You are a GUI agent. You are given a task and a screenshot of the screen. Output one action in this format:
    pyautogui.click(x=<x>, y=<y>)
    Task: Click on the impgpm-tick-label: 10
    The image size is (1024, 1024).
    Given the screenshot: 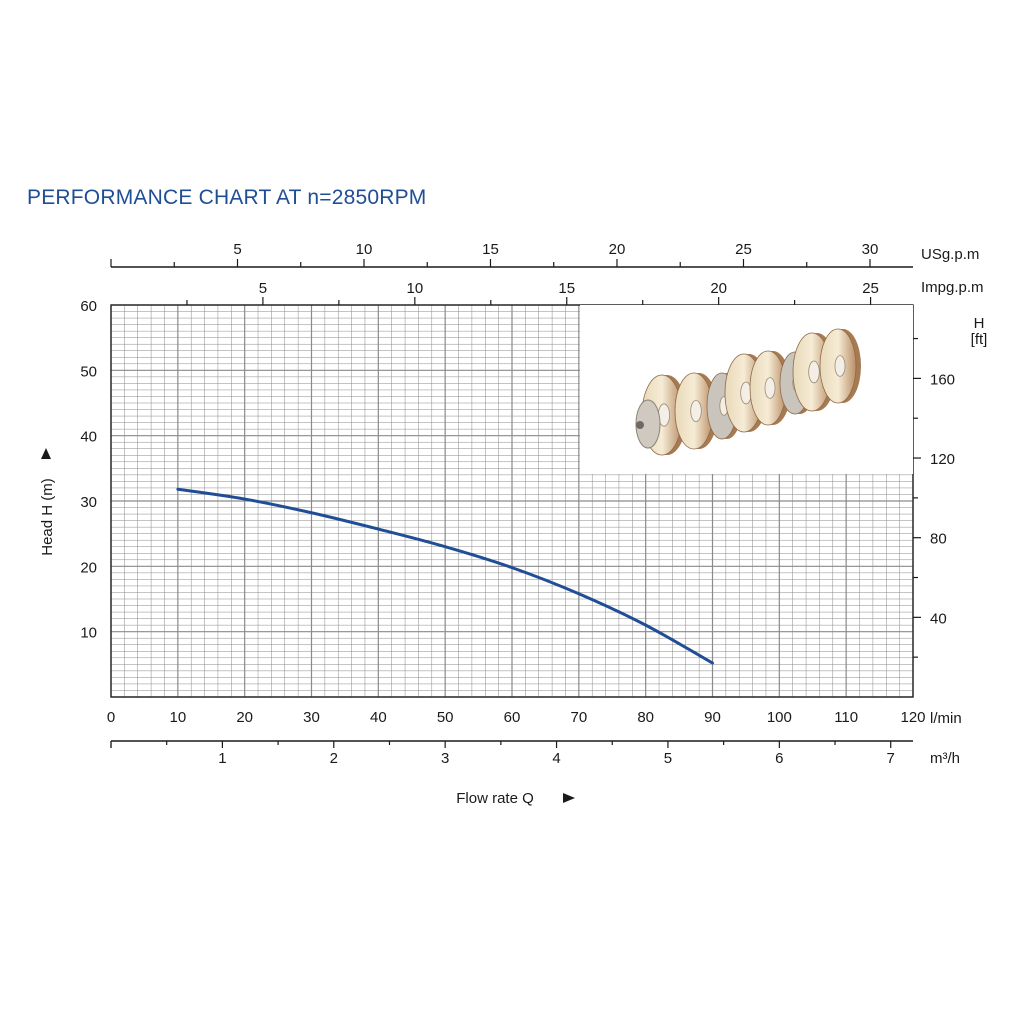 What is the action you would take?
    pyautogui.click(x=414, y=288)
    